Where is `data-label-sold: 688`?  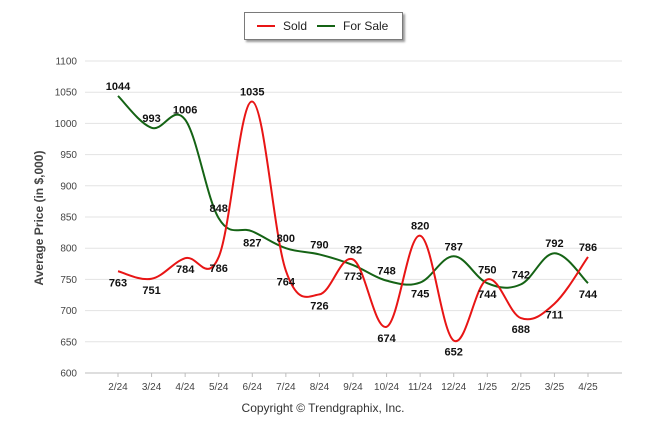
data-label-sold: 688 is located at coordinates (521, 330).